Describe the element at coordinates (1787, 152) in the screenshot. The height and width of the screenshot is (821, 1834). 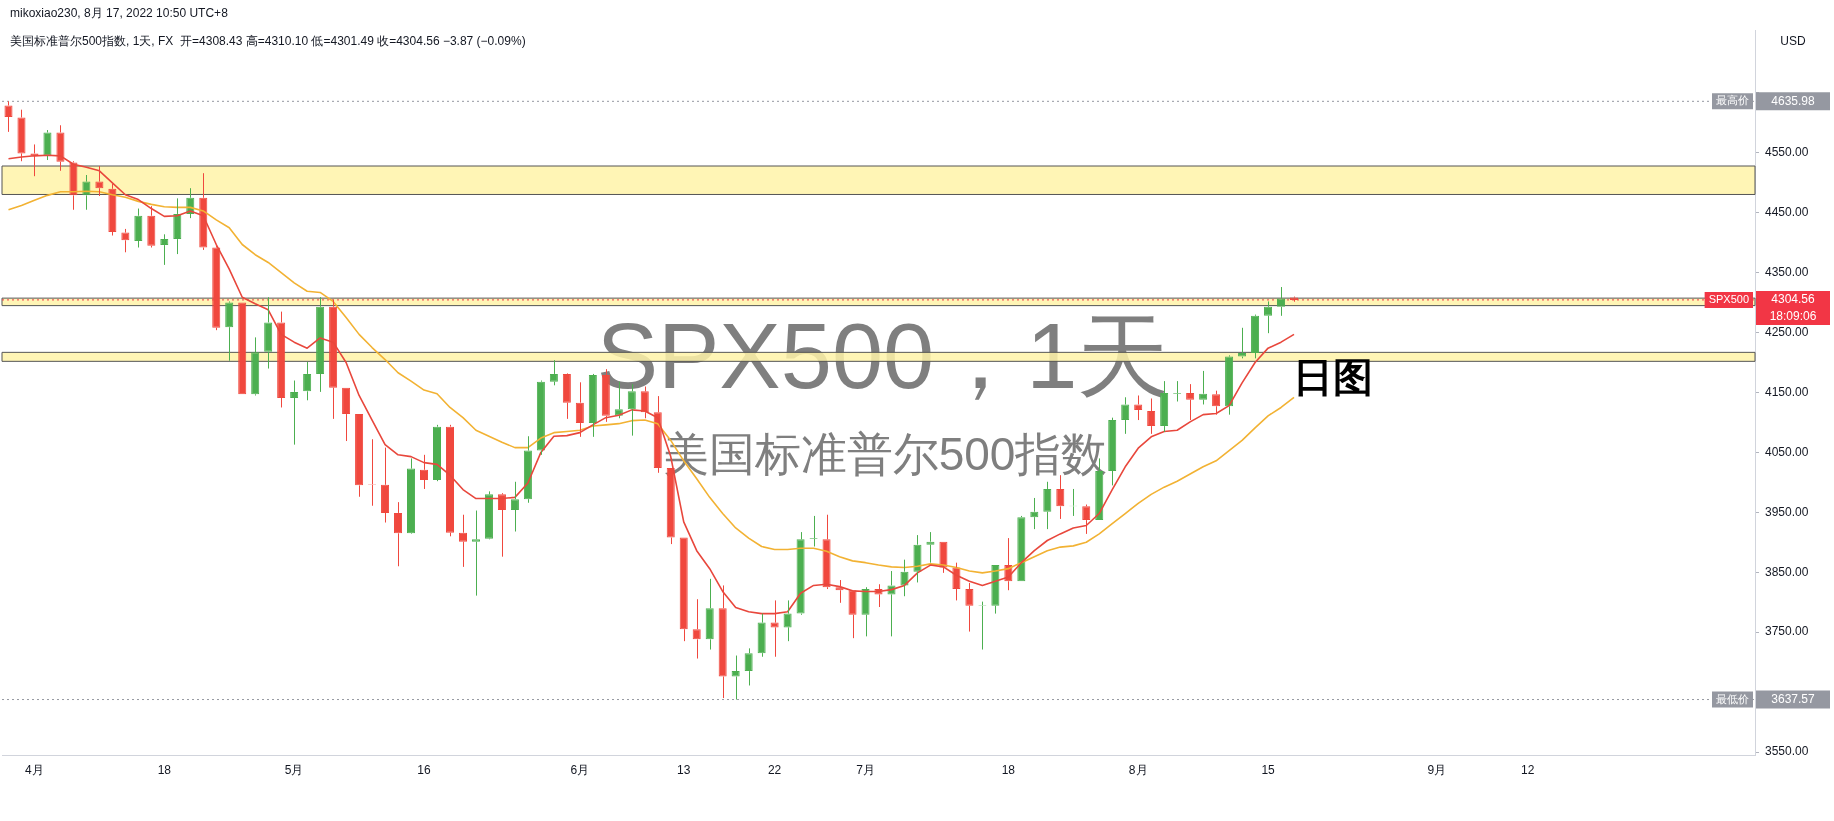
I see `y-tick-label: 4550.00` at that location.